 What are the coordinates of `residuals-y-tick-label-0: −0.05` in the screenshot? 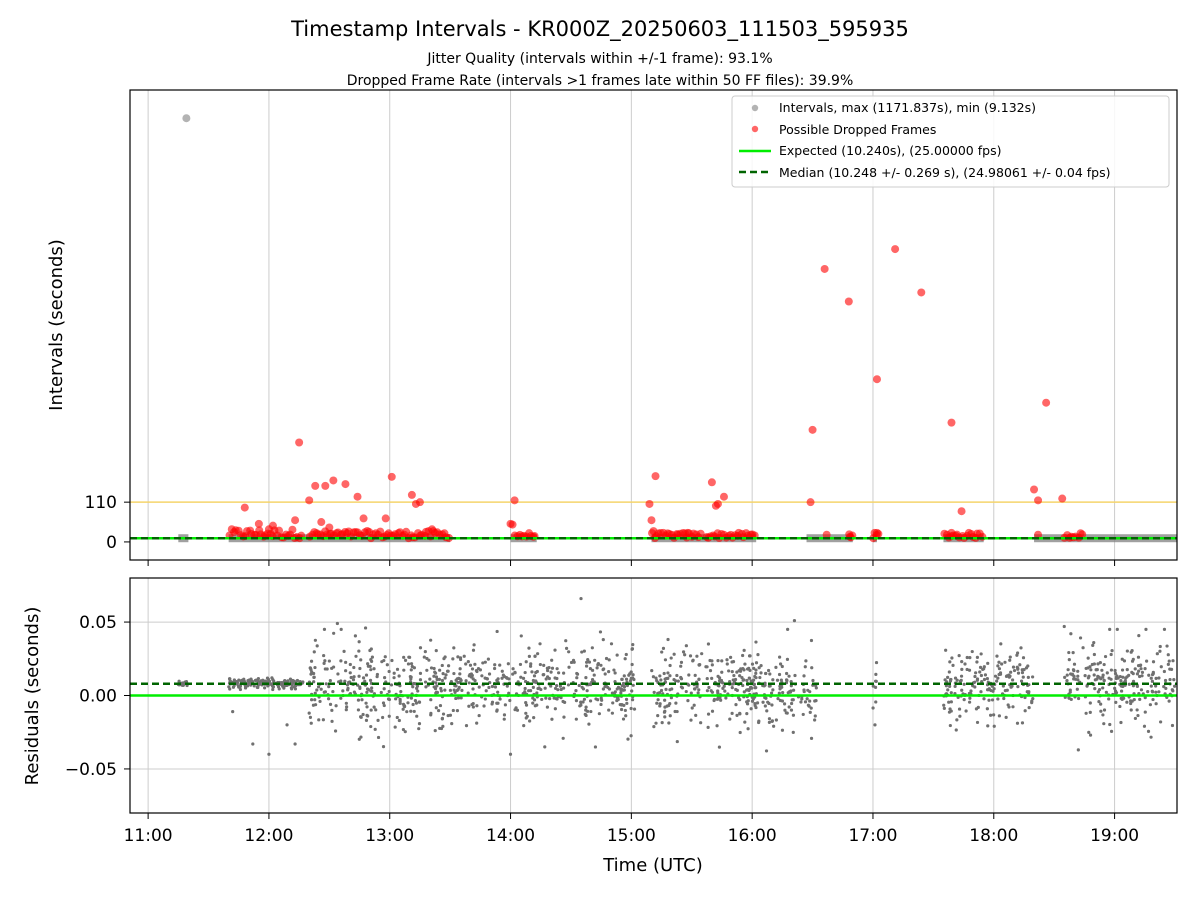 It's located at (91, 770).